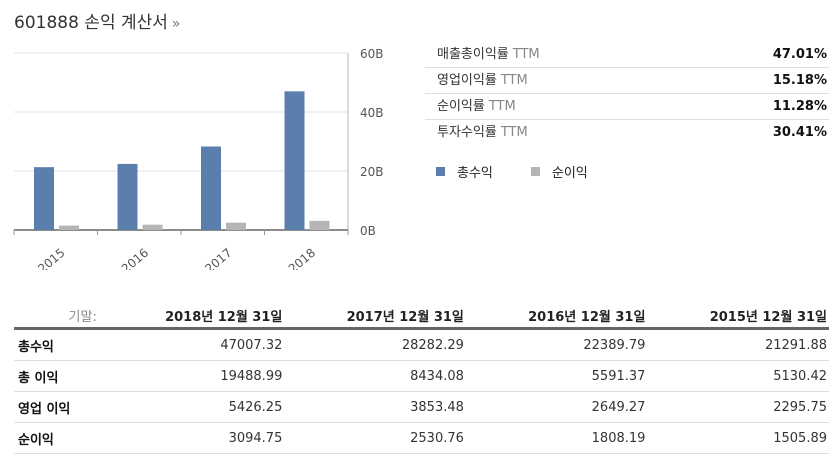  Describe the element at coordinates (69, 227) in the screenshot. I see `bar-net-income-2015` at that location.